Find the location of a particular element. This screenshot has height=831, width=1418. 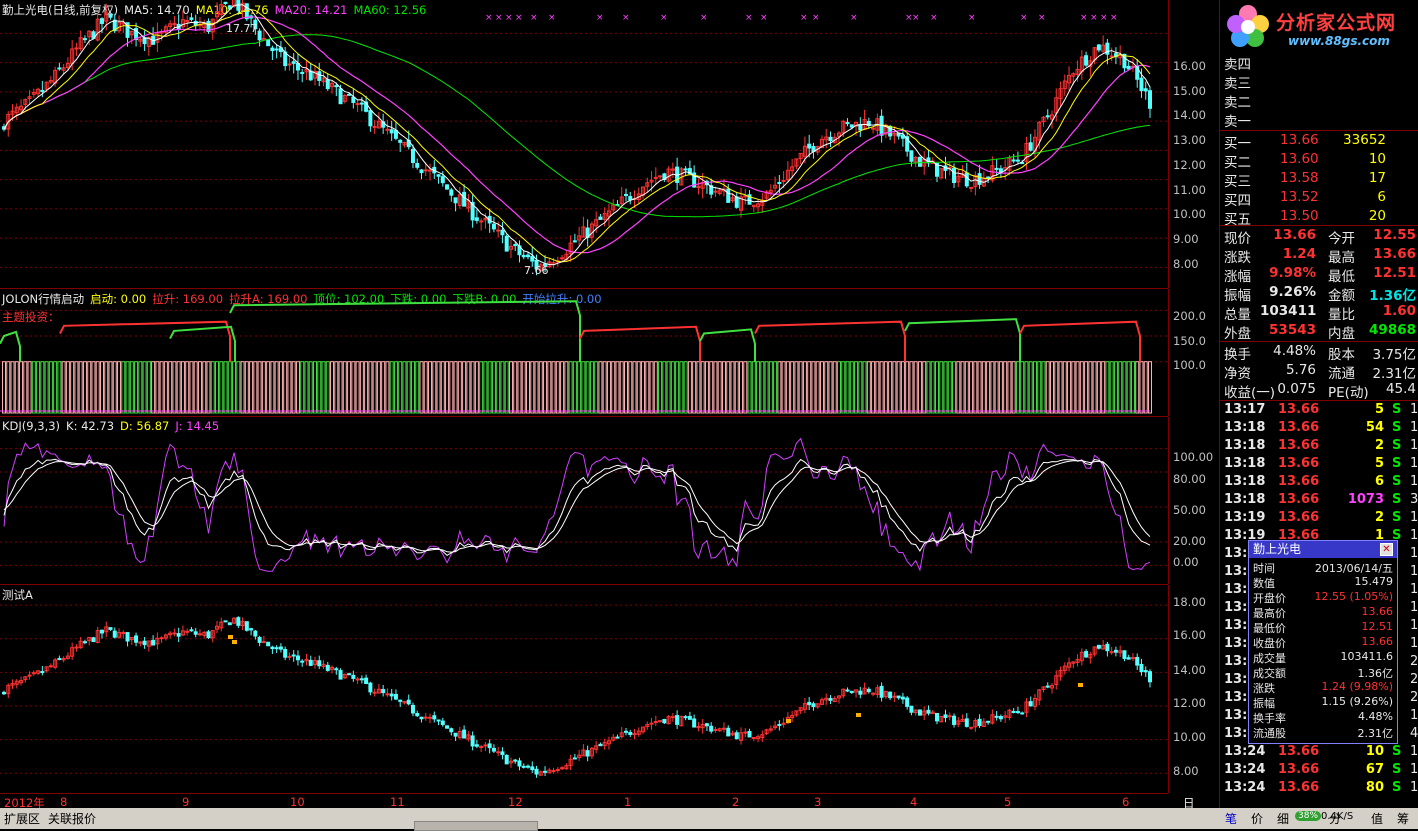

order-price: 13.66 is located at coordinates (1299, 140).